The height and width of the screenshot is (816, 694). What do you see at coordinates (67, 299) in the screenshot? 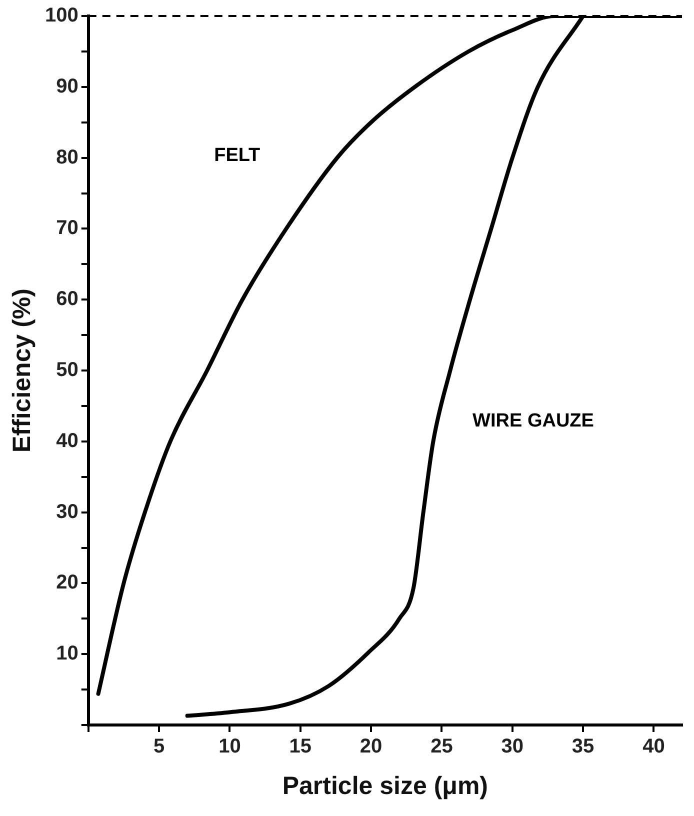
I see `y-tick-label: 60` at bounding box center [67, 299].